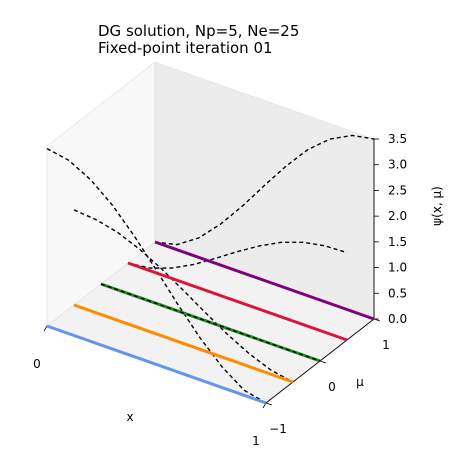 The height and width of the screenshot is (460, 460). I want to click on z-axis-label: ψ(x, μ), so click(437, 206).